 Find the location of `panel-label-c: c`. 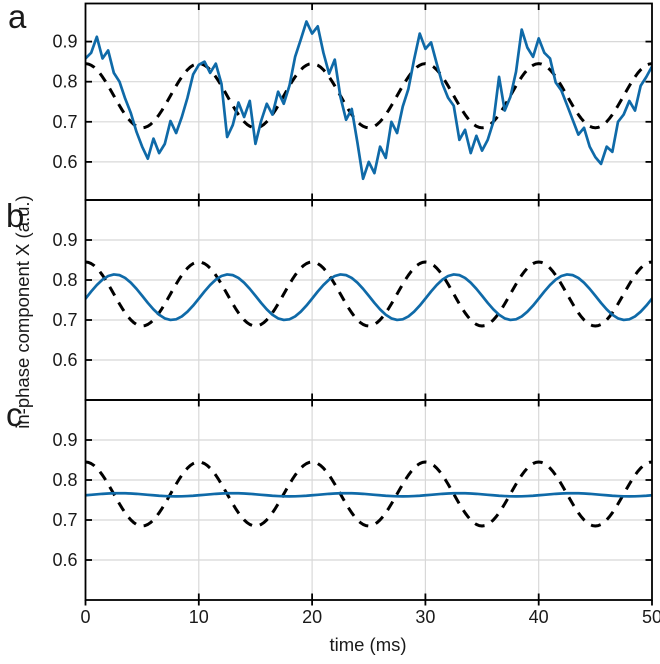

panel-label-c: c is located at coordinates (14, 414).